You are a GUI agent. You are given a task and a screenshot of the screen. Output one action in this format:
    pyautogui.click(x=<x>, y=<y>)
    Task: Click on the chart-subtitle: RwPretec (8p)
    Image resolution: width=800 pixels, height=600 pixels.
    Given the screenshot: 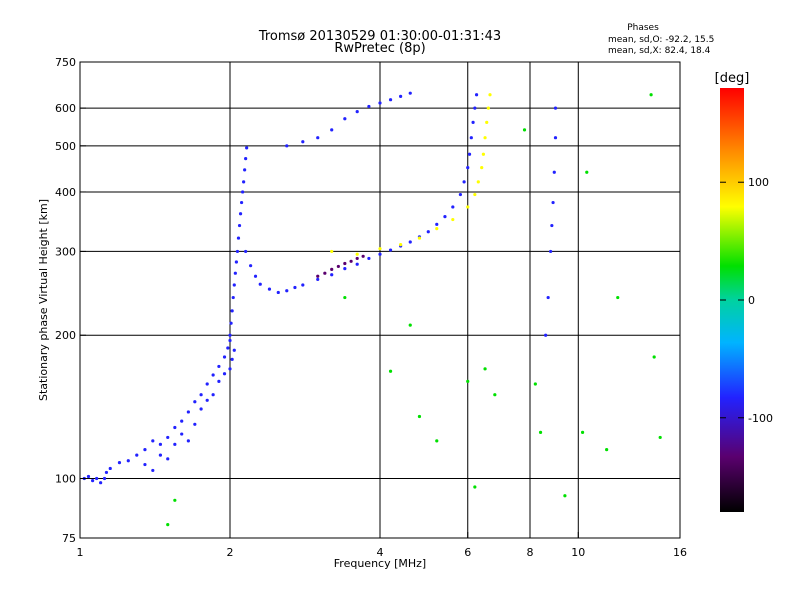 What is the action you would take?
    pyautogui.click(x=379, y=48)
    